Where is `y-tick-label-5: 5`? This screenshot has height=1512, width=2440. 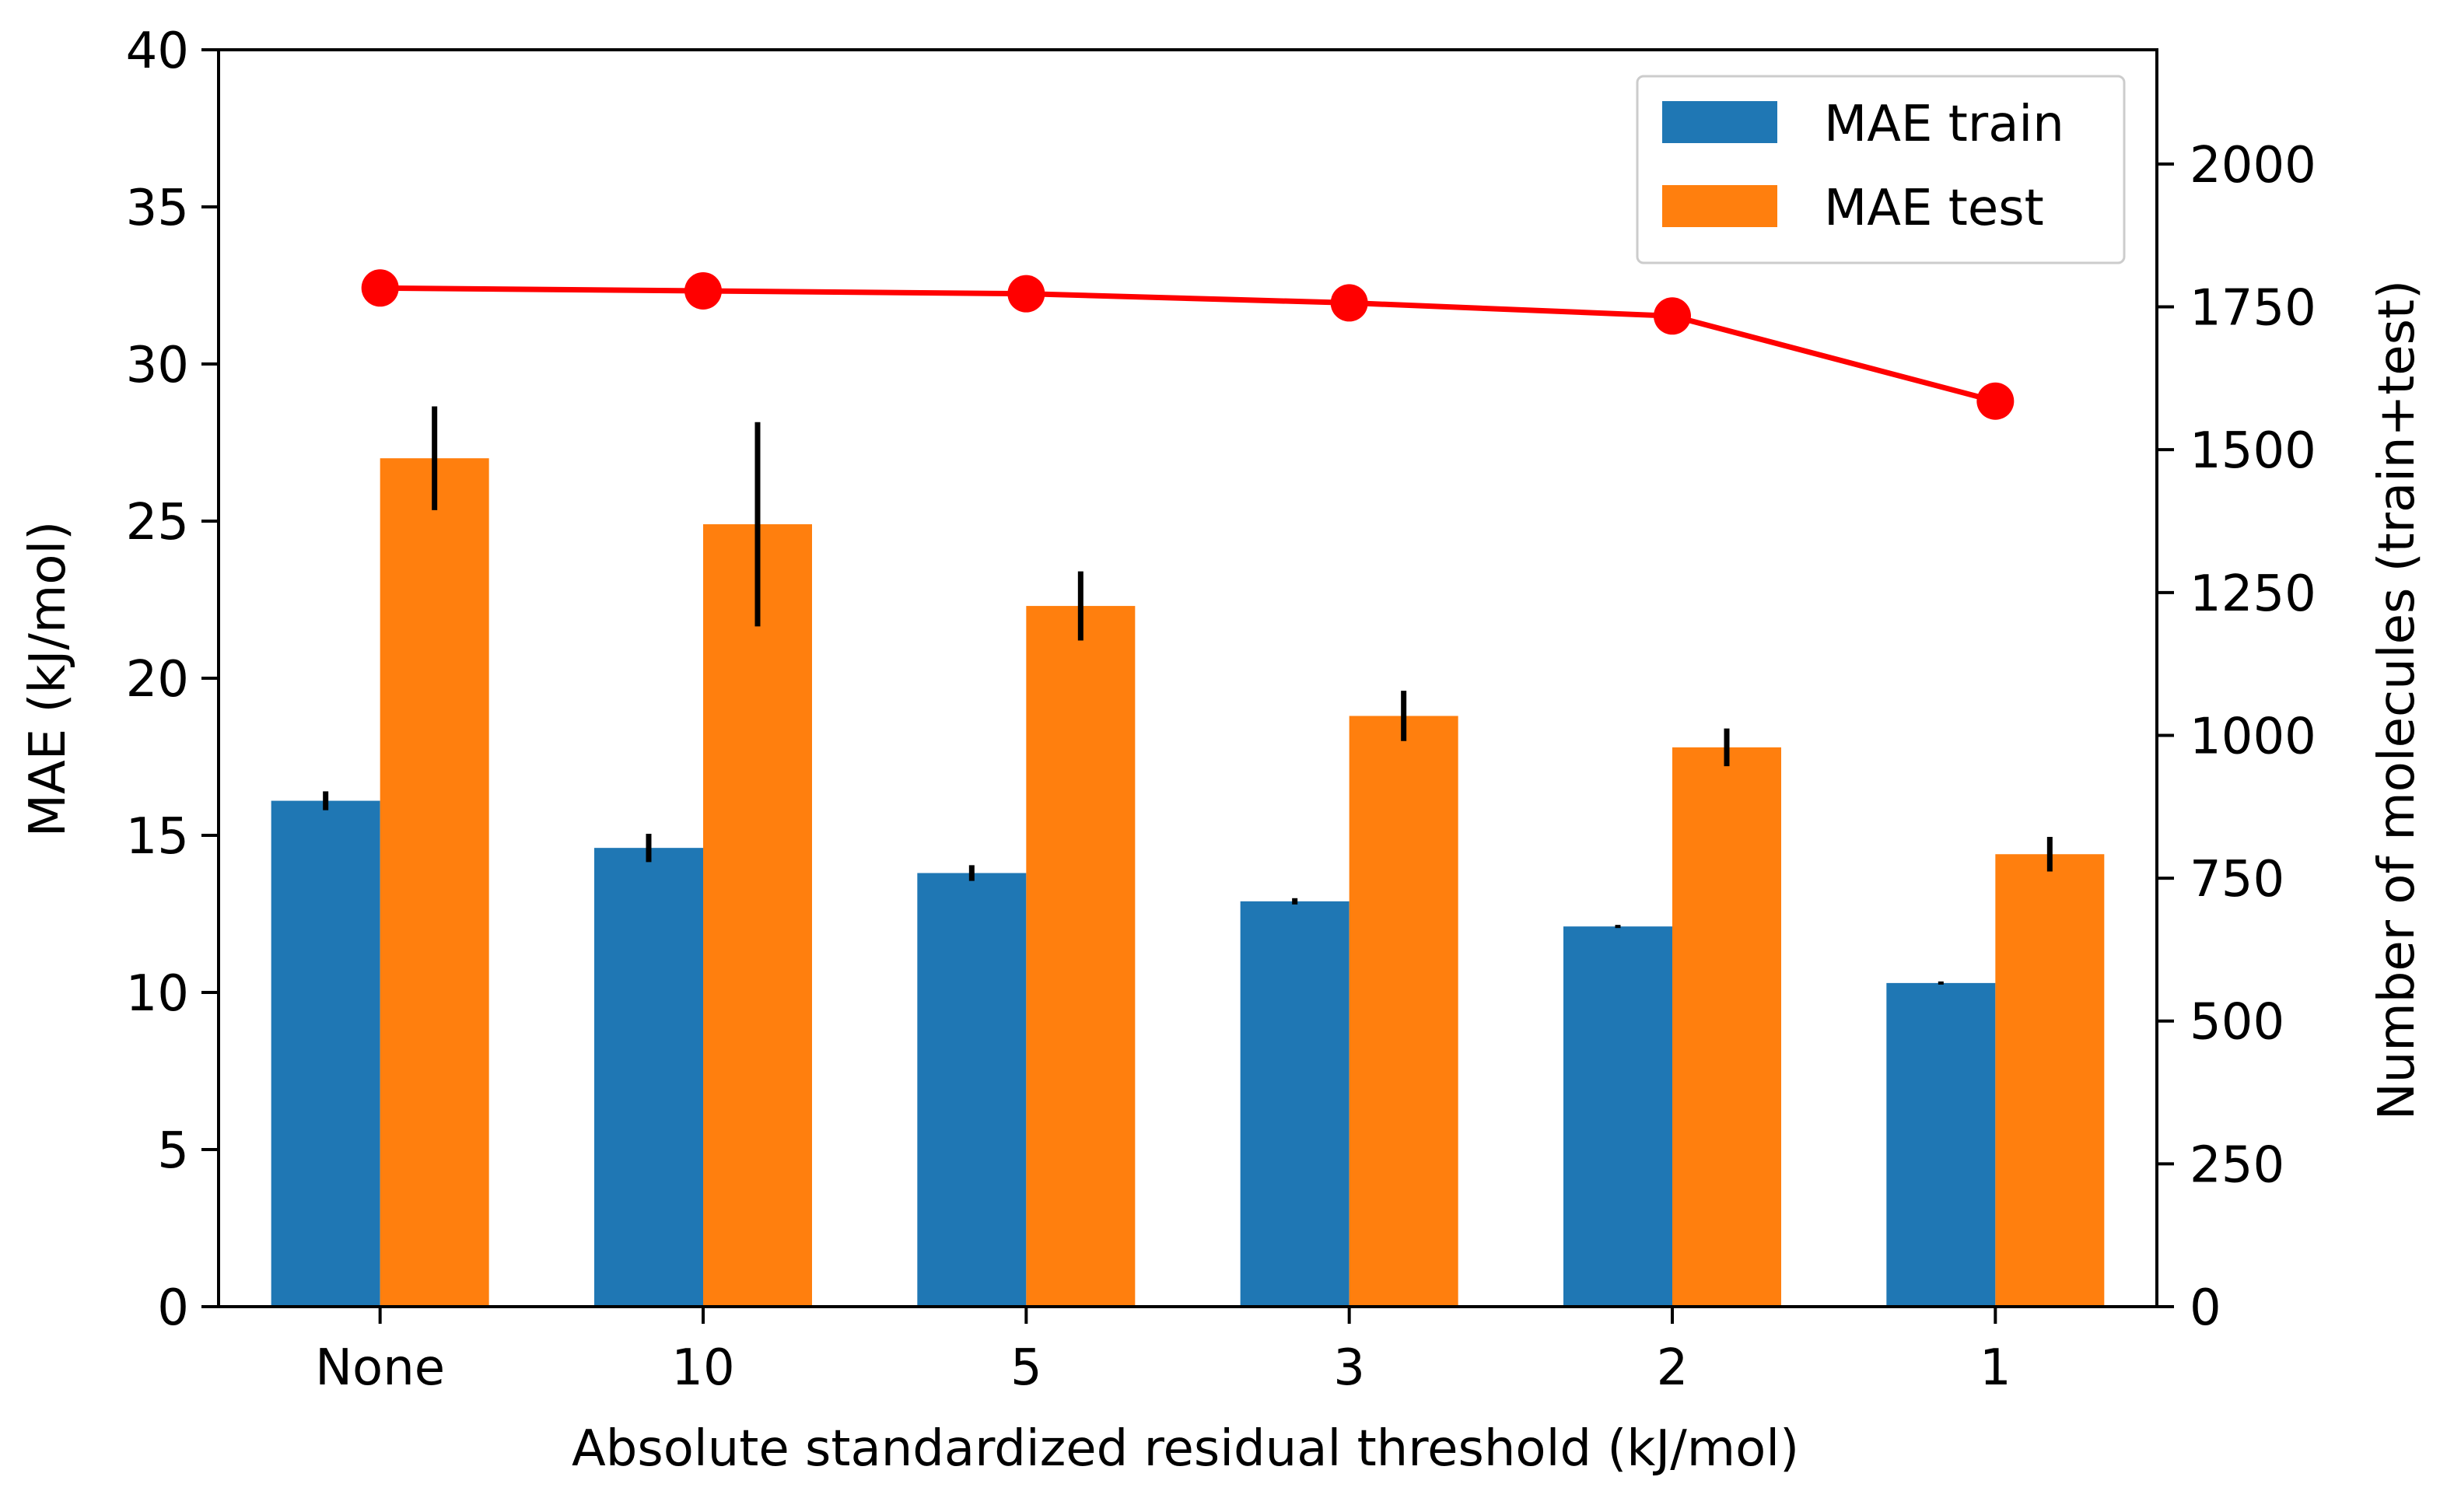 y-tick-label-5: 5 is located at coordinates (173, 1151).